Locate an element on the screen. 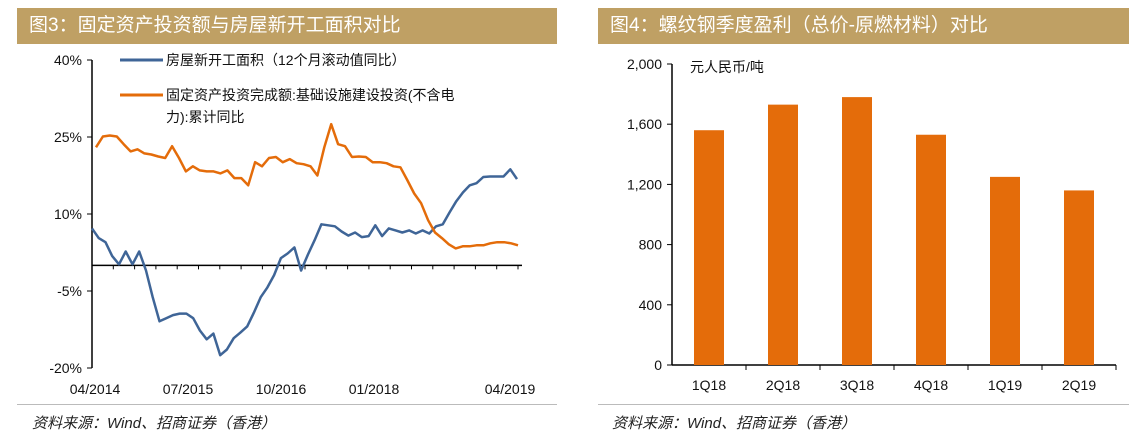  x-tick-label: 04/2014 is located at coordinates (95, 389).